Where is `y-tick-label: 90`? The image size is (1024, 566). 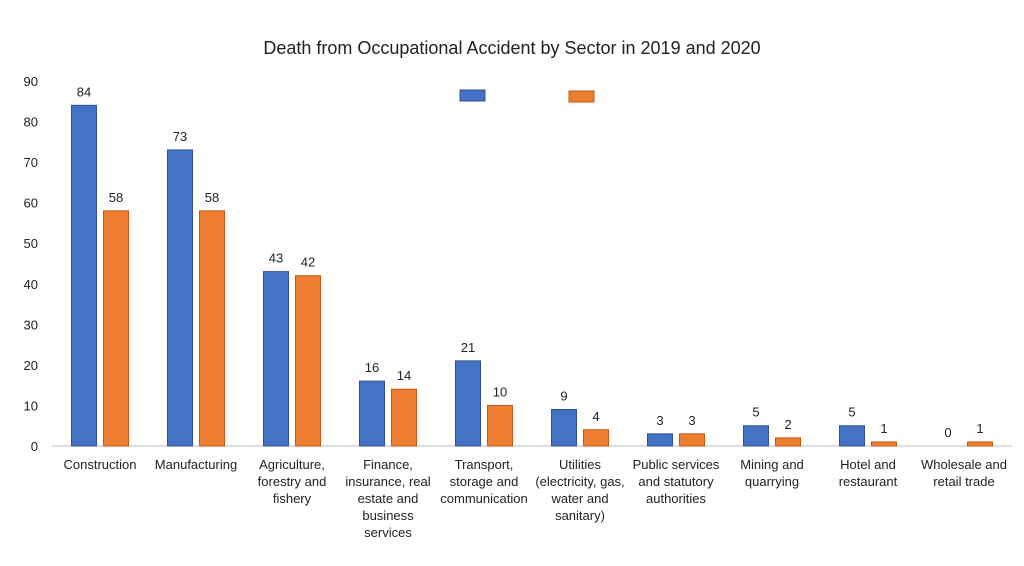
y-tick-label: 90 is located at coordinates (31, 81).